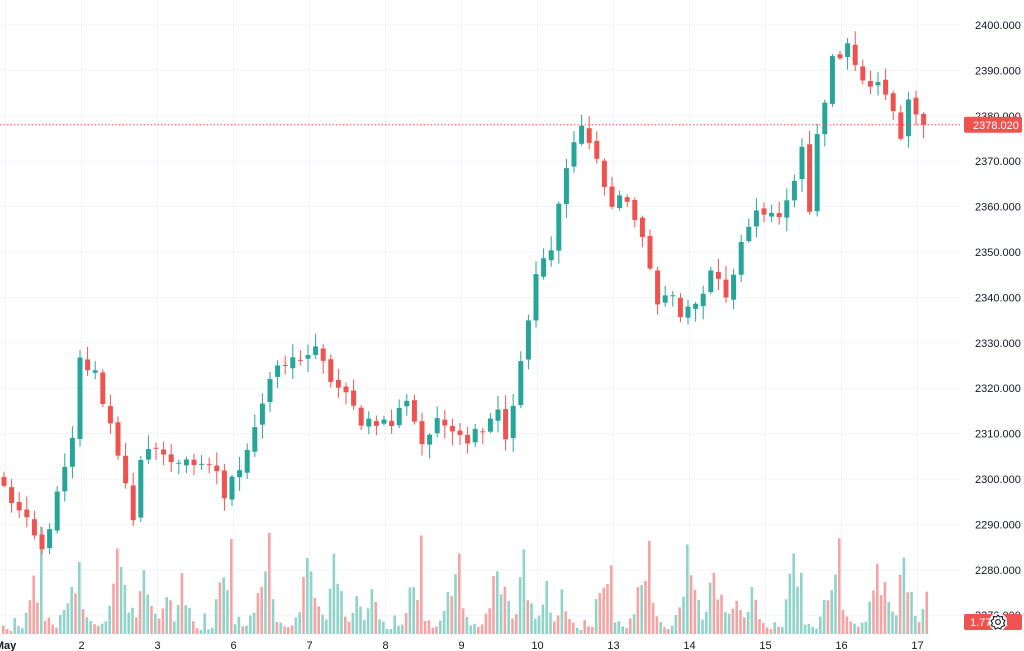 Image resolution: width=1024 pixels, height=651 pixels. I want to click on y-tick-label: 2330.000, so click(998, 344).